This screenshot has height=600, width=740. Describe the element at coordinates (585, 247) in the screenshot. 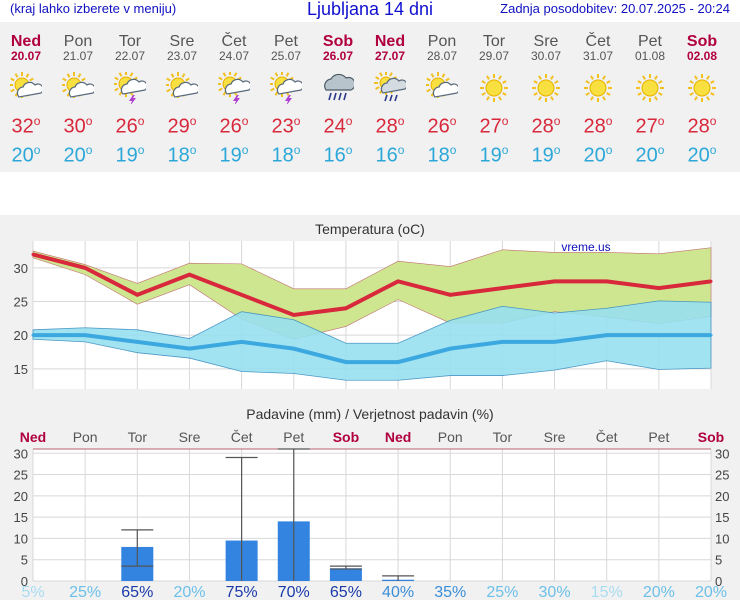

I see `watermark: vreme.us` at that location.